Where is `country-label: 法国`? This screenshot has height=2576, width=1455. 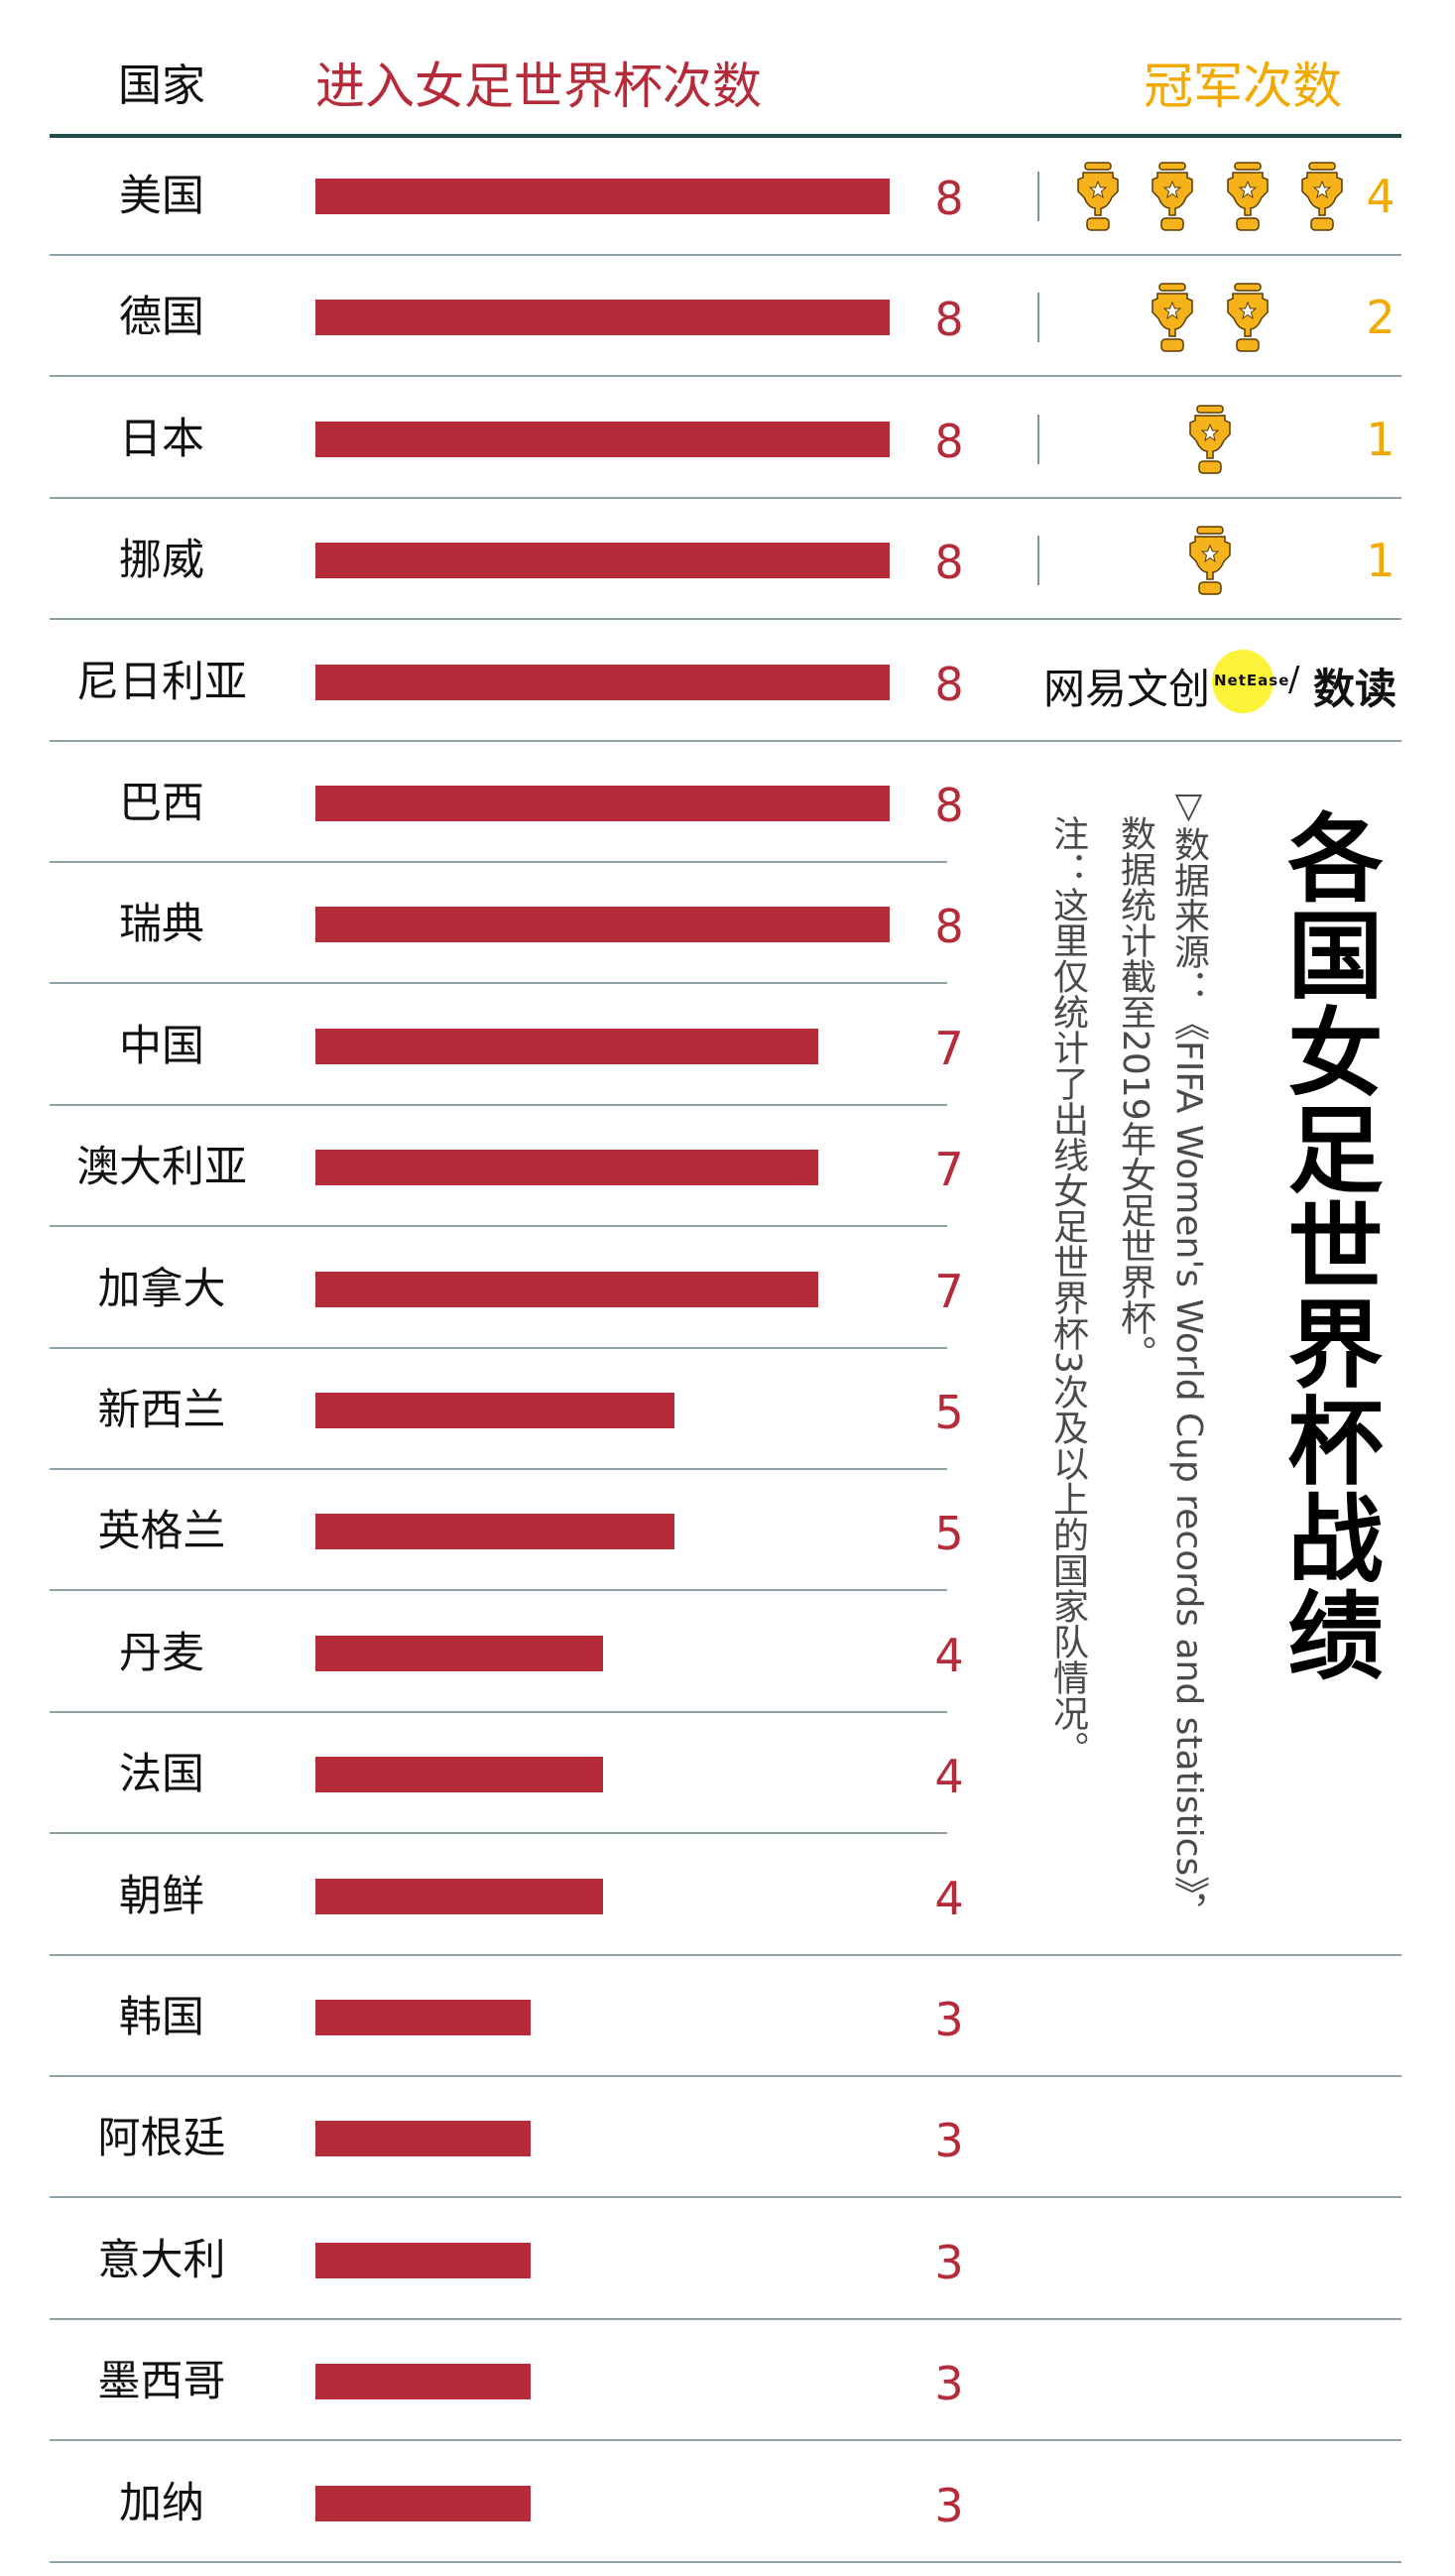 country-label: 法国 is located at coordinates (161, 1775).